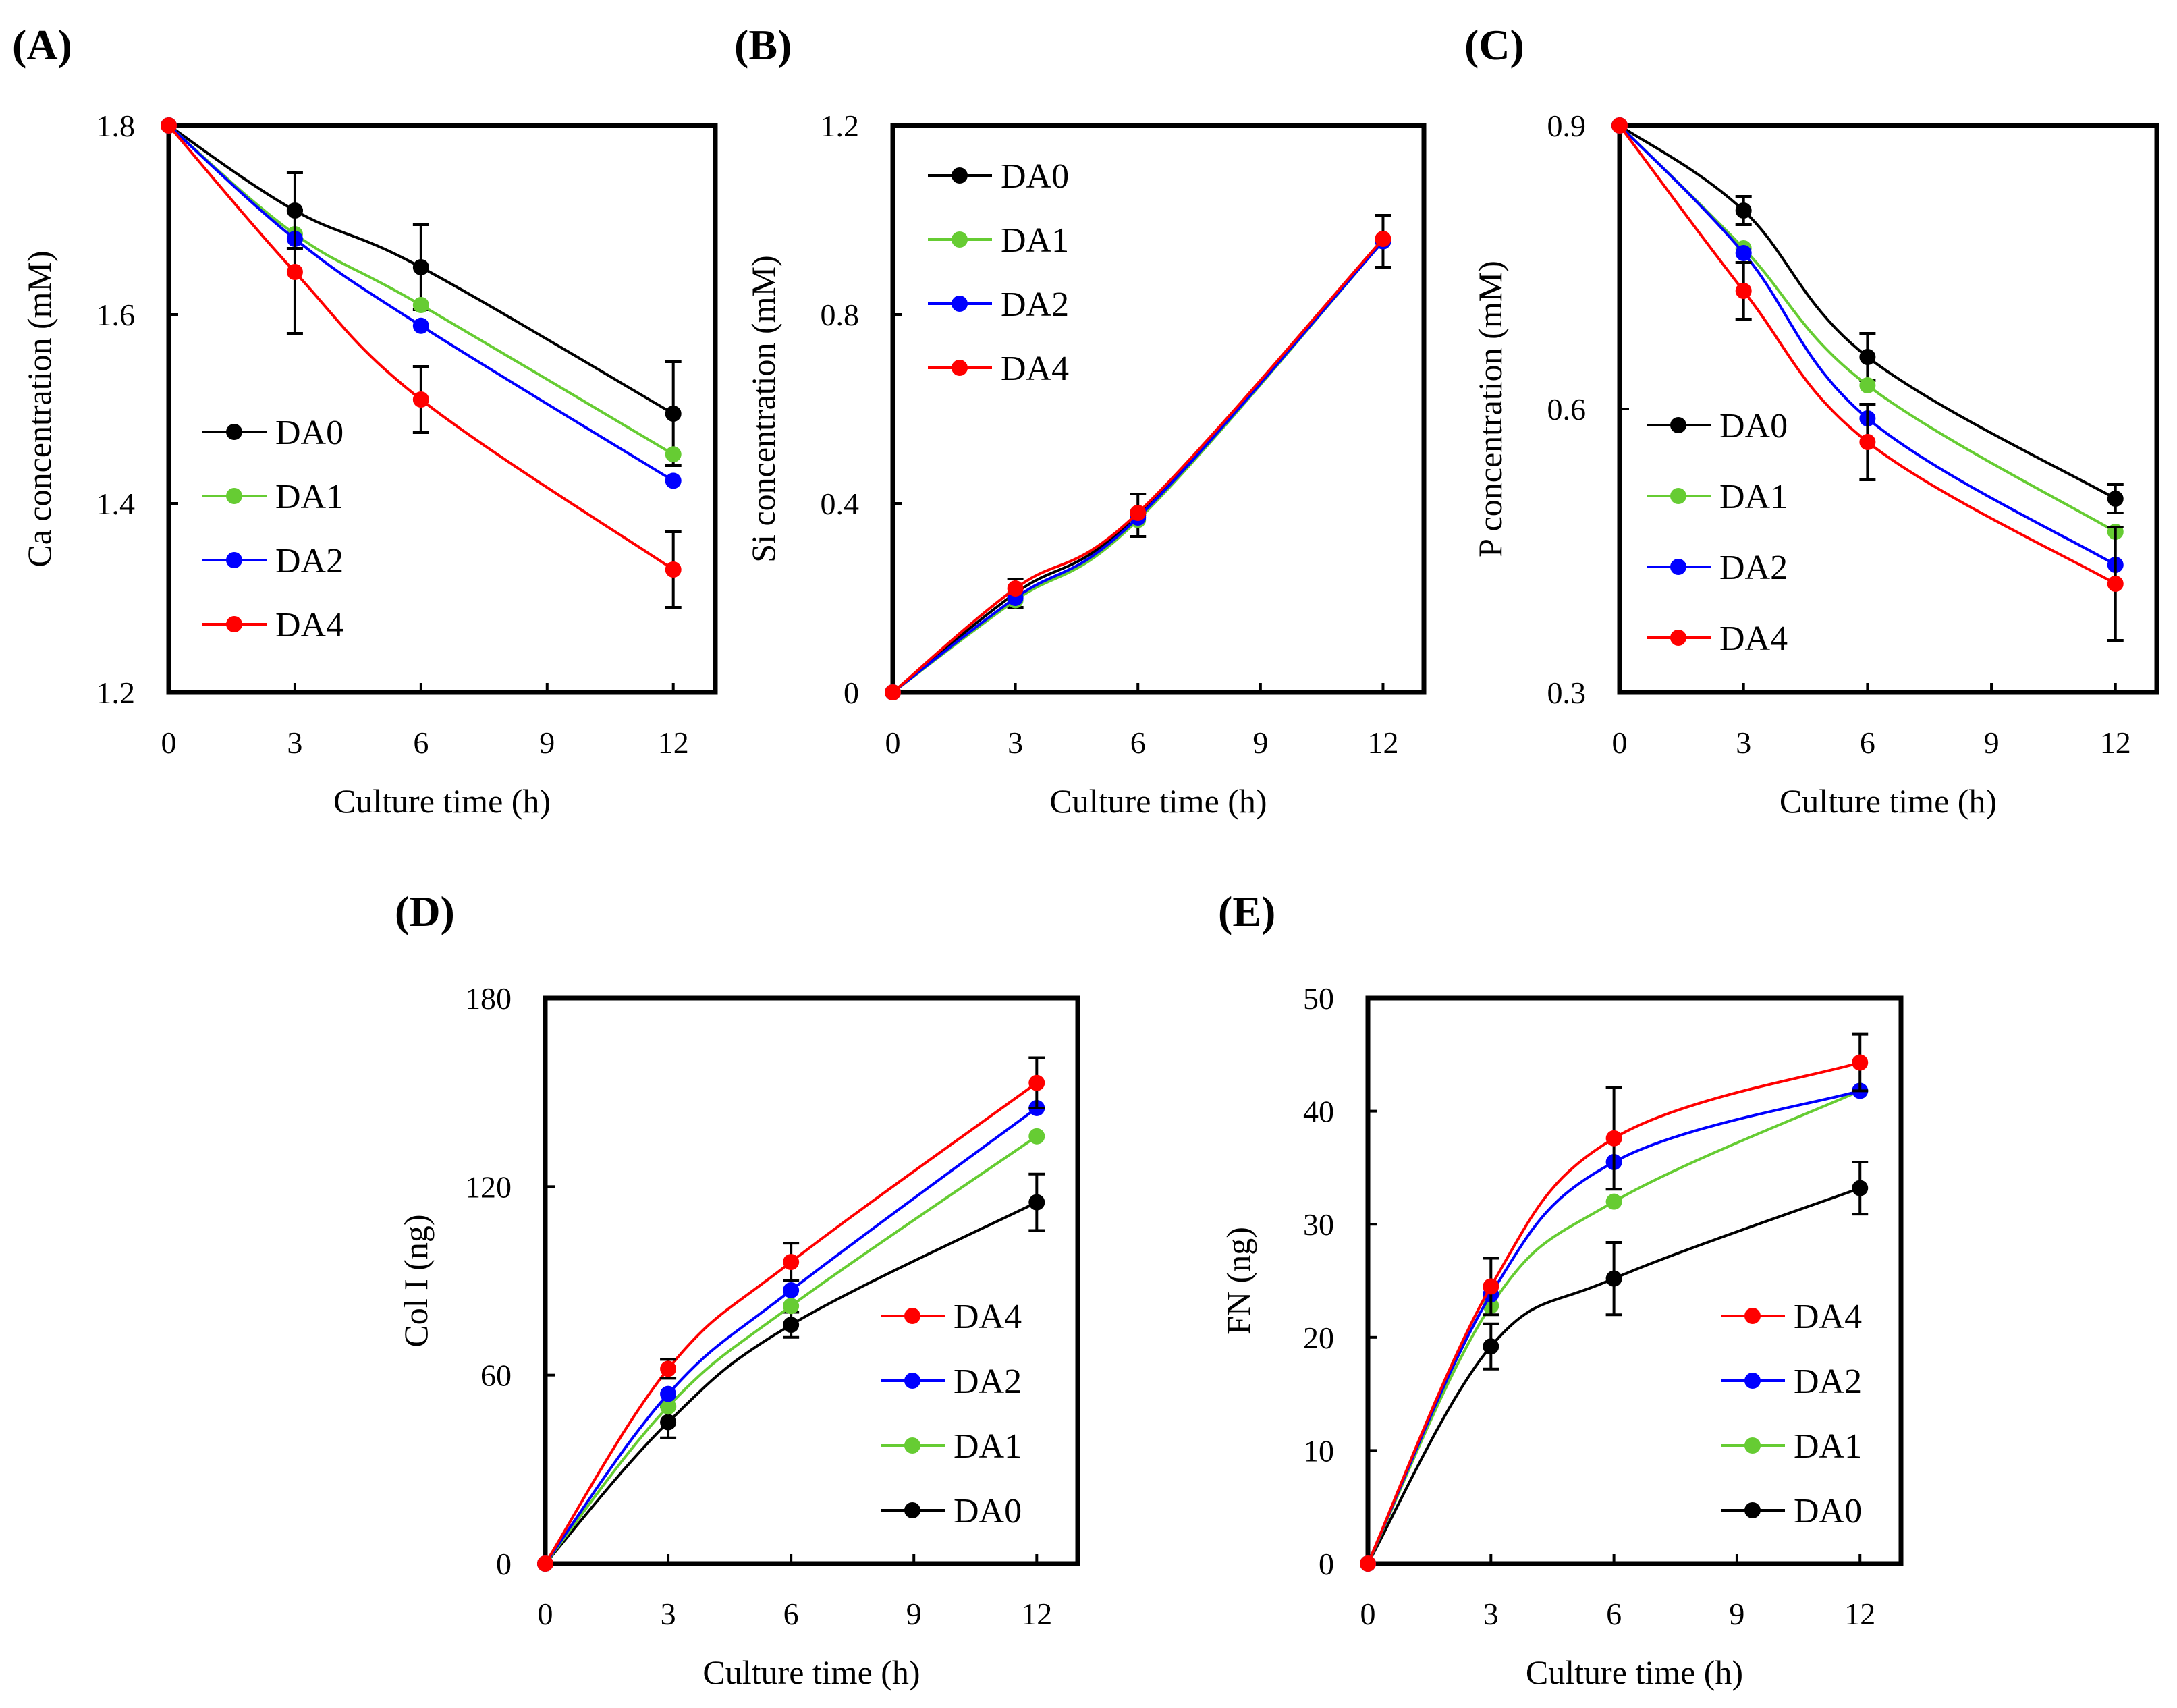 The height and width of the screenshot is (1708, 2177). What do you see at coordinates (1567, 409) in the screenshot?
I see `y-tick-label: 0.6` at bounding box center [1567, 409].